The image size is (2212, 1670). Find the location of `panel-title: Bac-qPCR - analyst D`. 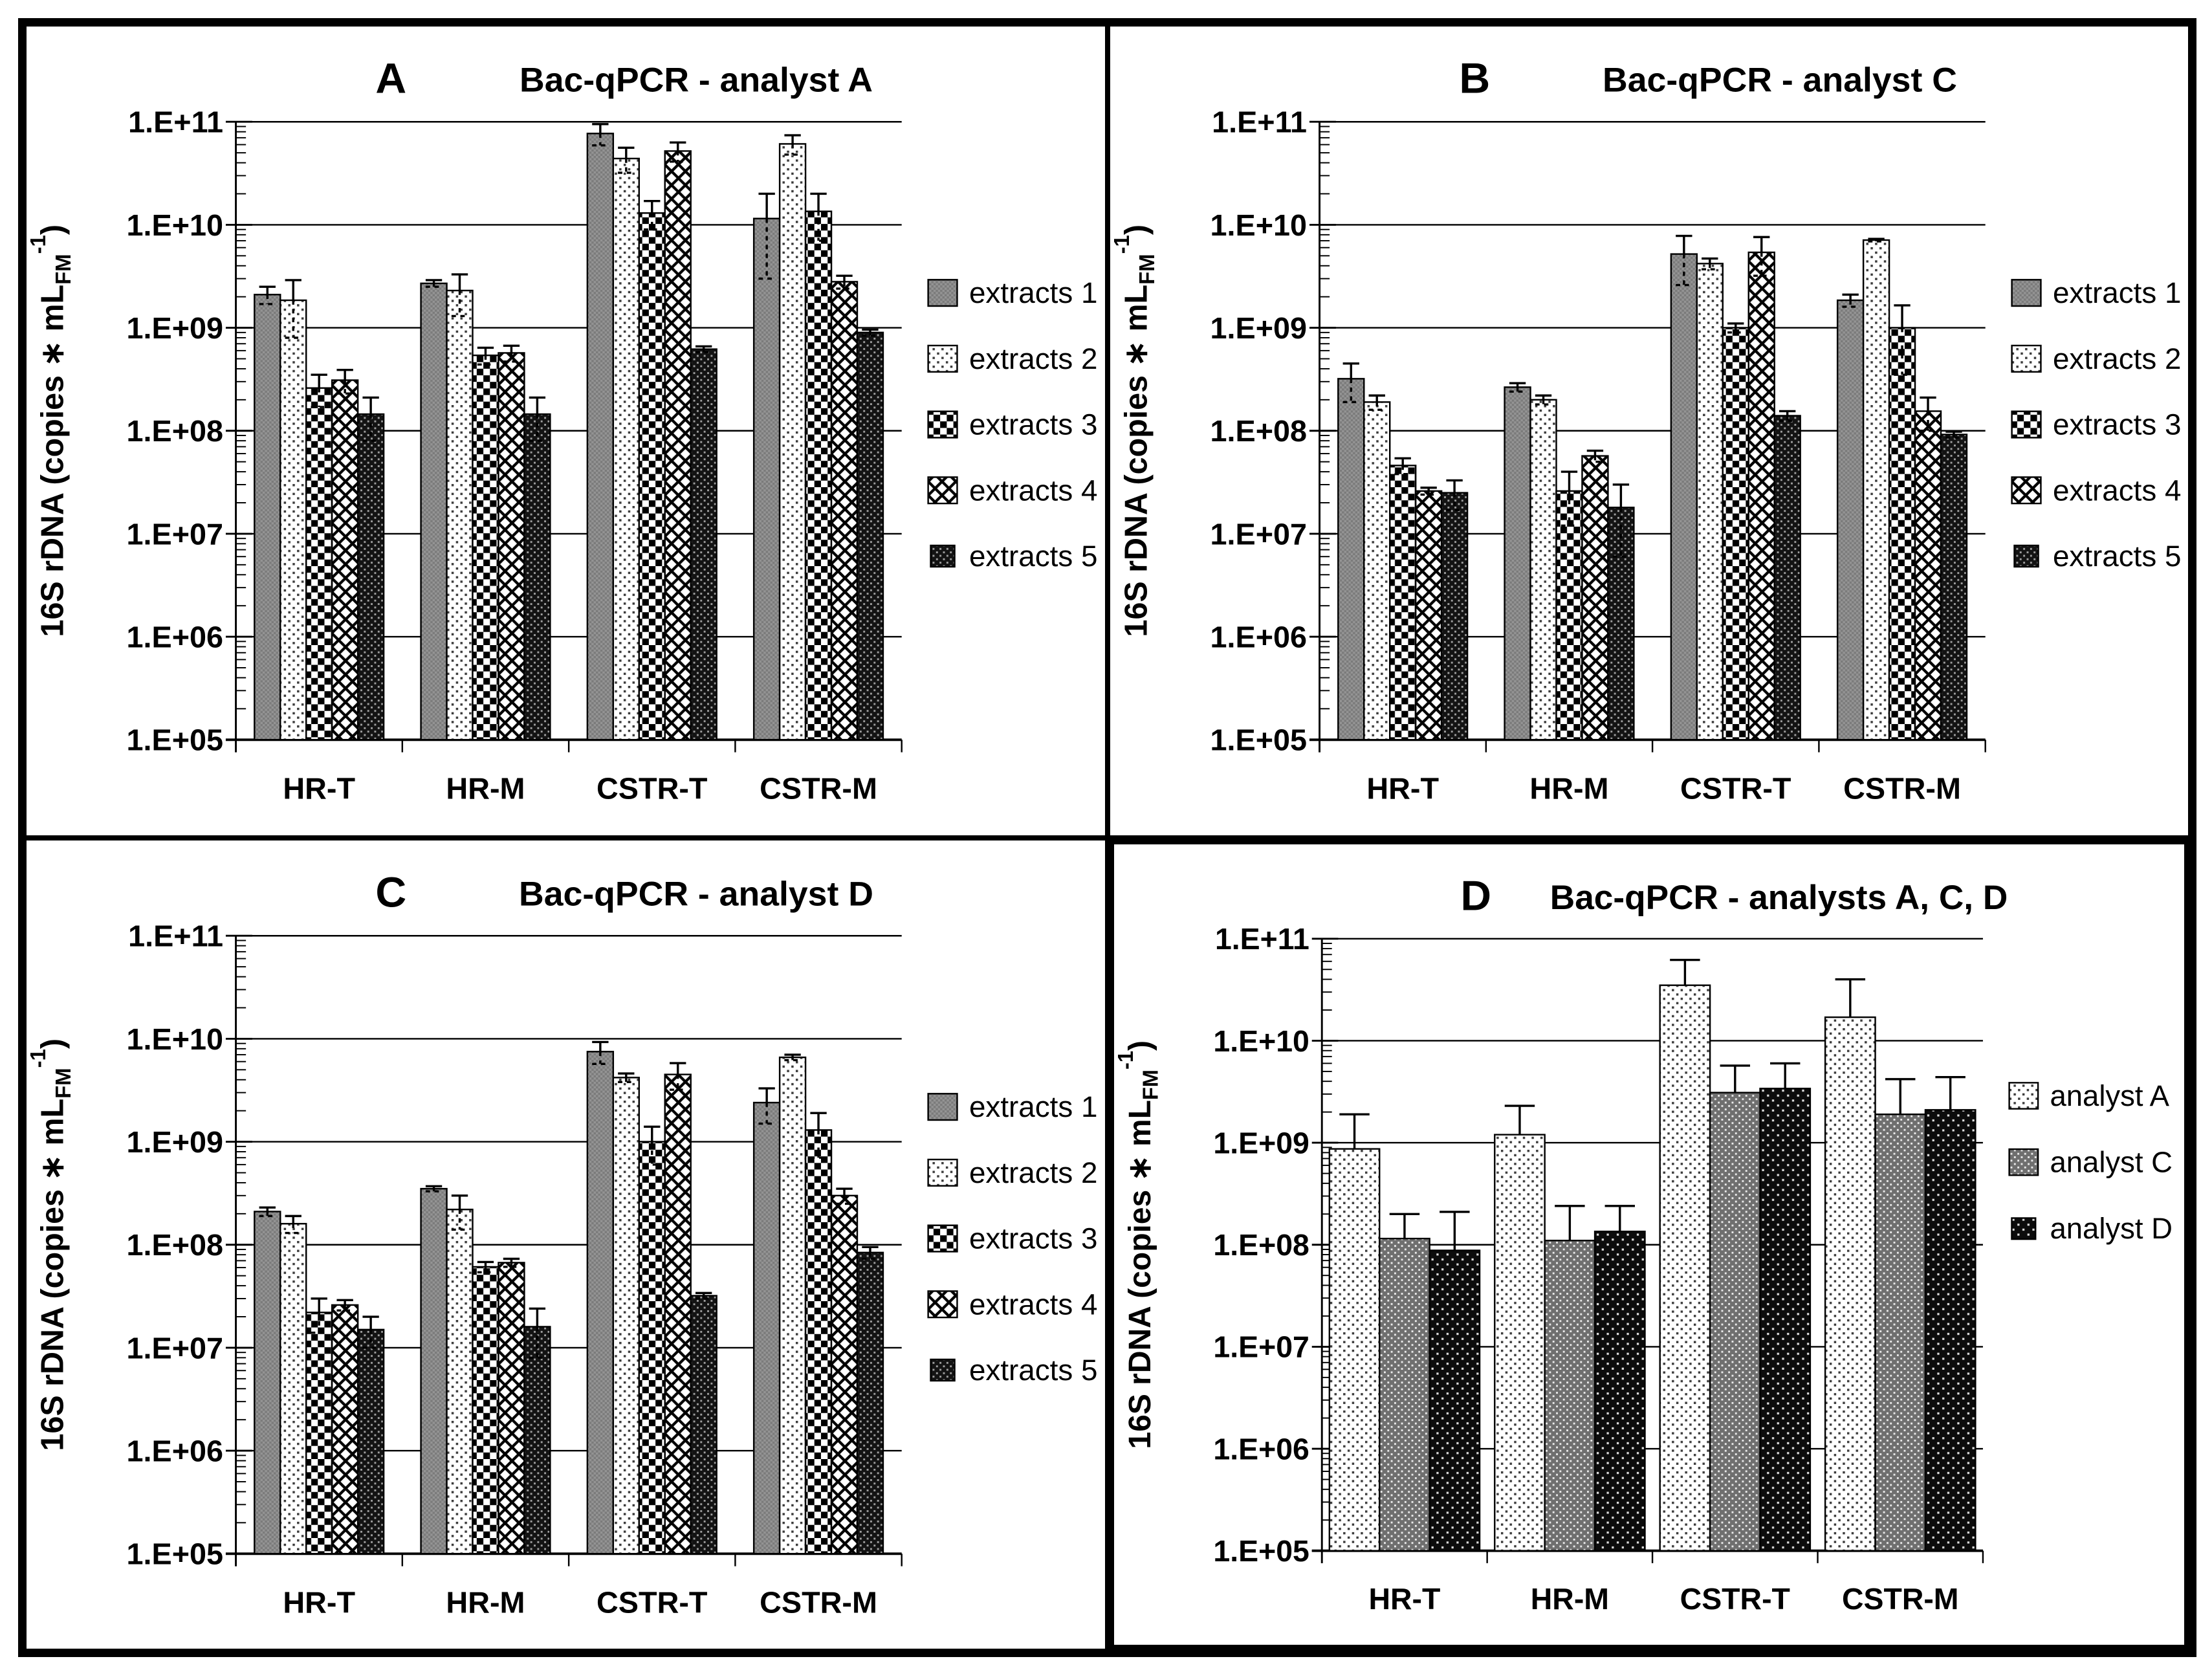

panel-title: Bac-qPCR - analyst D is located at coordinates (696, 894).